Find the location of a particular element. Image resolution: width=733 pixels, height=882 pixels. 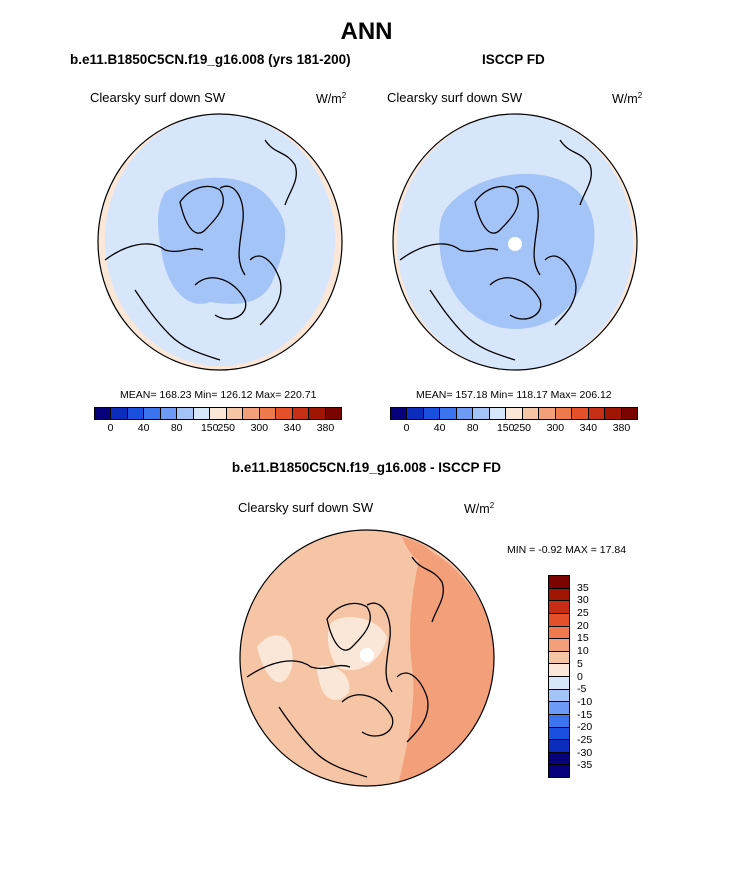

colorbar-tick-label: -30 is located at coordinates (585, 752).